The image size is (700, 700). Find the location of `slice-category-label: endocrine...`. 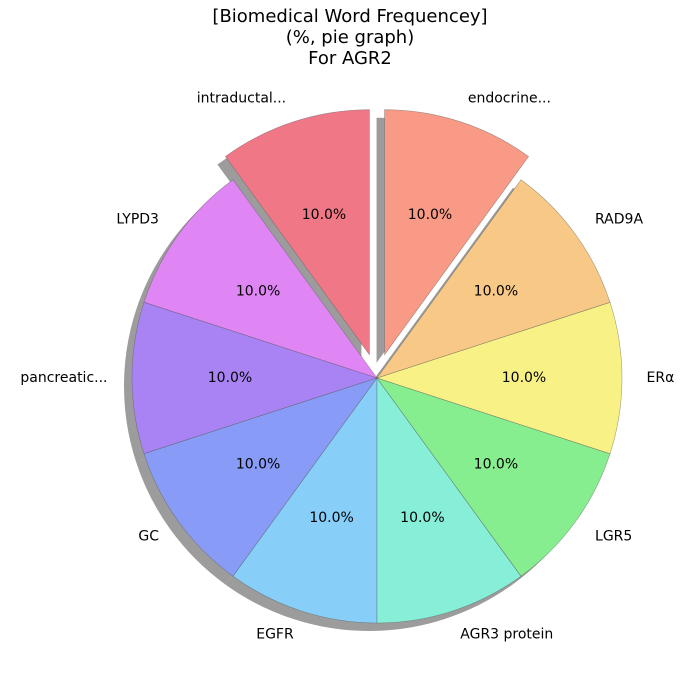

slice-category-label: endocrine... is located at coordinates (509, 98).